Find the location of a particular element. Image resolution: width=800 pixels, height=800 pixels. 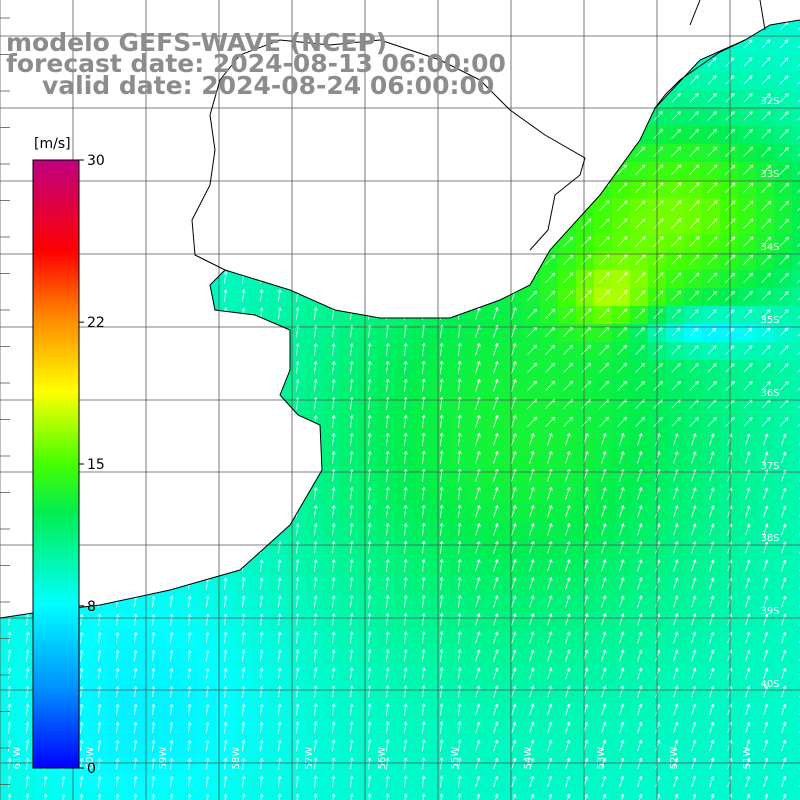

colorbar-tick-label: 30 is located at coordinates (96, 161).